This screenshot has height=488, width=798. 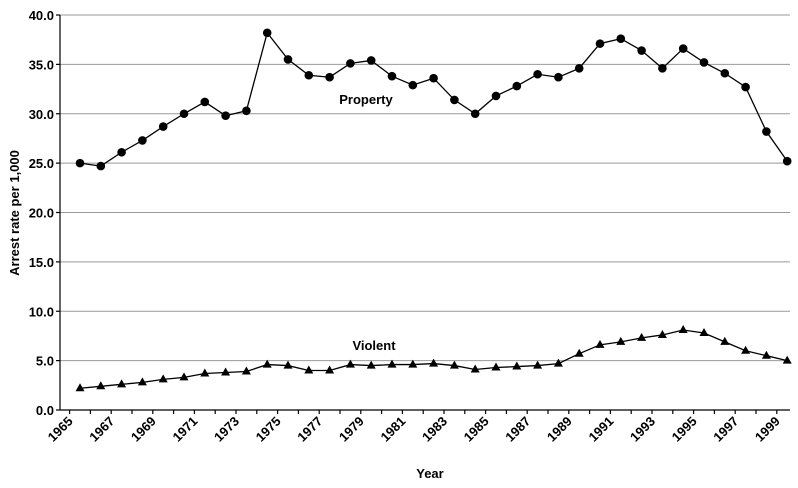 I want to click on x-tick-label: 1977, so click(x=309, y=429).